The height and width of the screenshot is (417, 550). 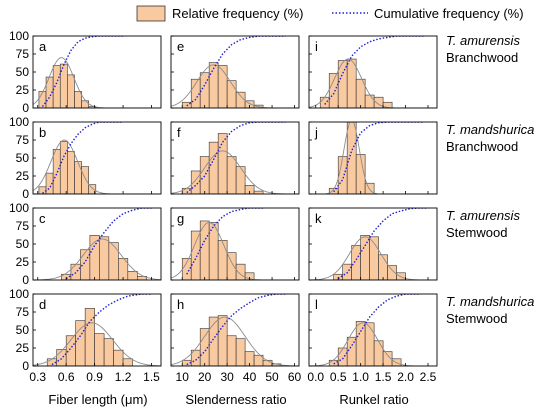 I want to click on x-tick-label: 0.9, so click(x=94, y=377).